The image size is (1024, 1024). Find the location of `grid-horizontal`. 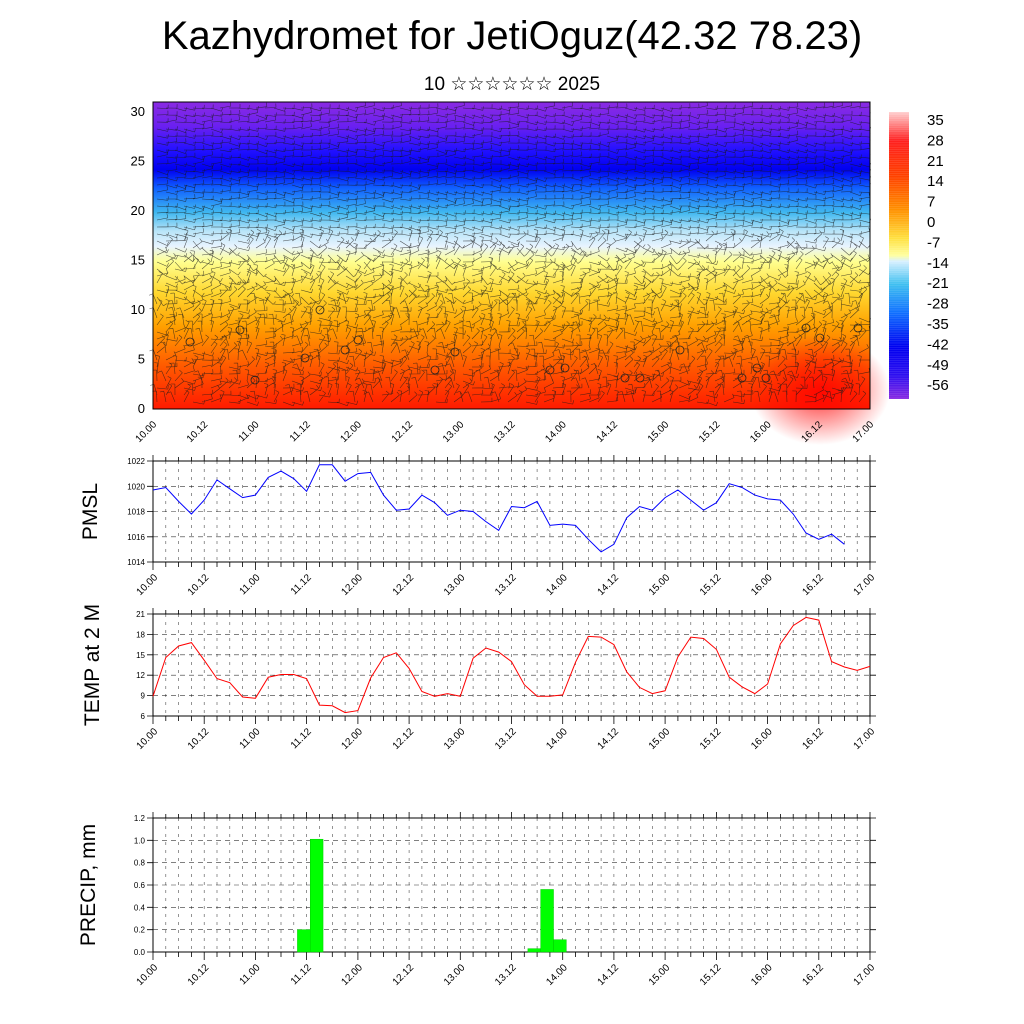

grid-horizontal is located at coordinates (511, 512).